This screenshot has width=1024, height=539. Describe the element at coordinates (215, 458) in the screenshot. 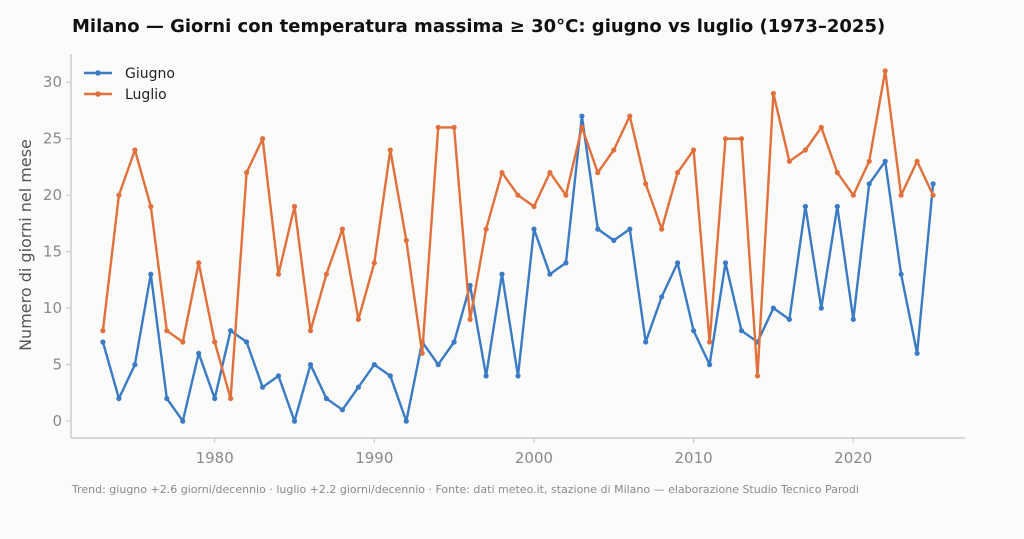

I see `x-tick-label: 1980` at that location.